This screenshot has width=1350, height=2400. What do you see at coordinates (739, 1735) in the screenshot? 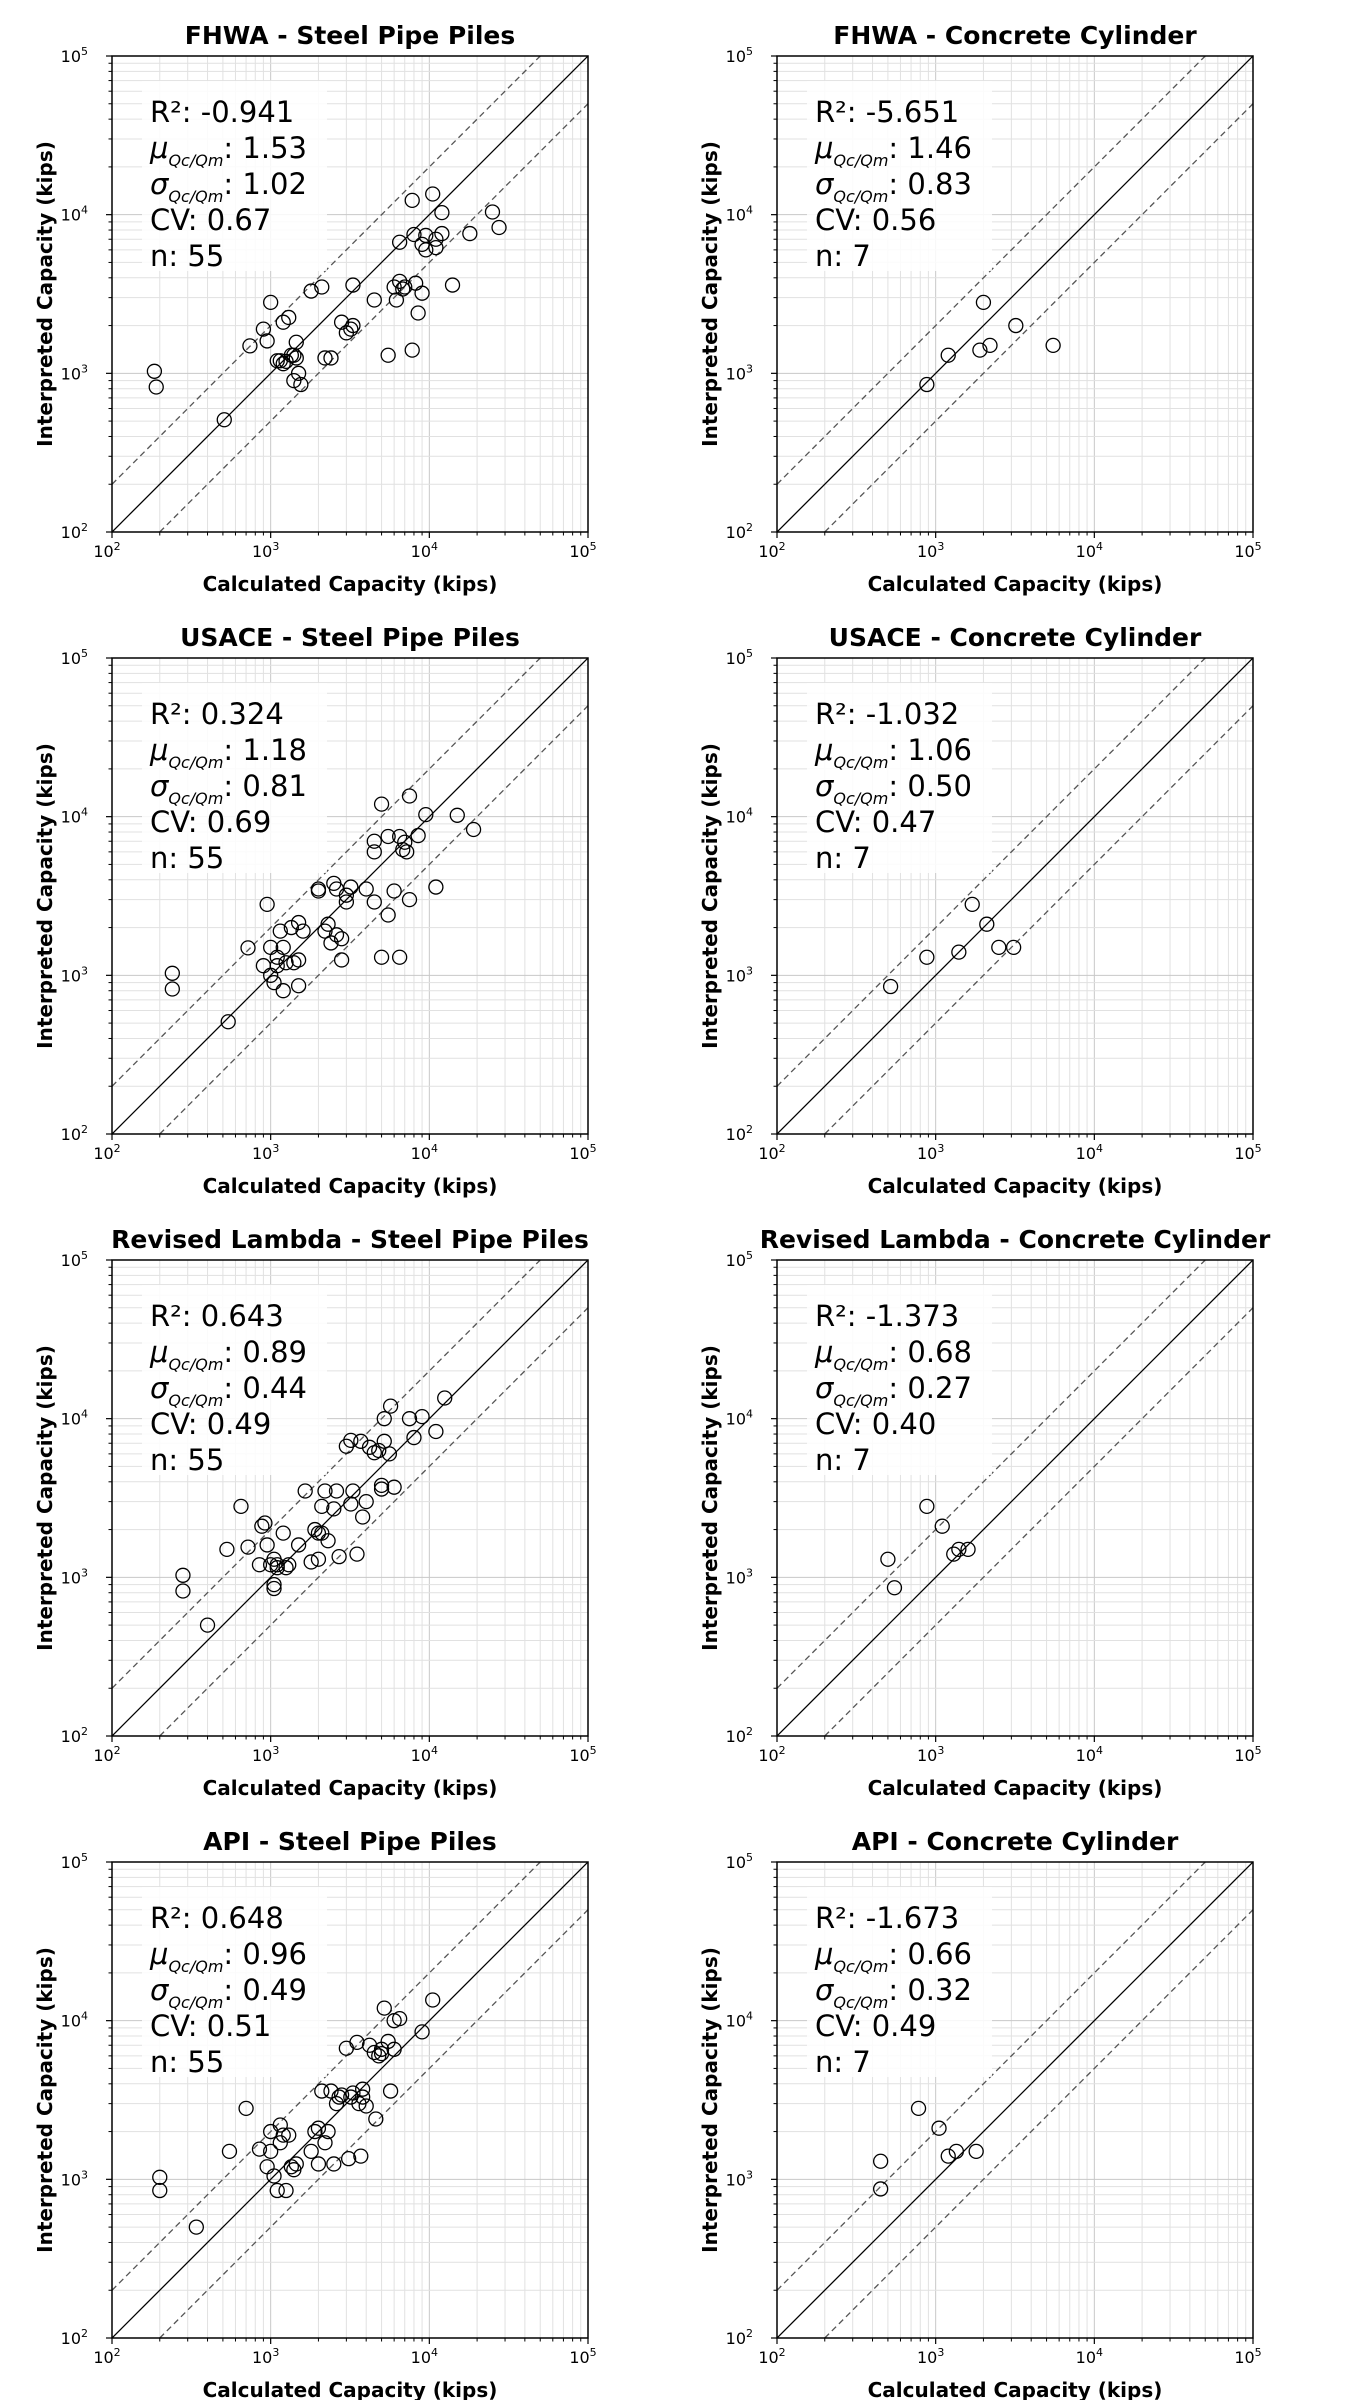
I see `y-tick-label: 10²` at bounding box center [739, 1735].